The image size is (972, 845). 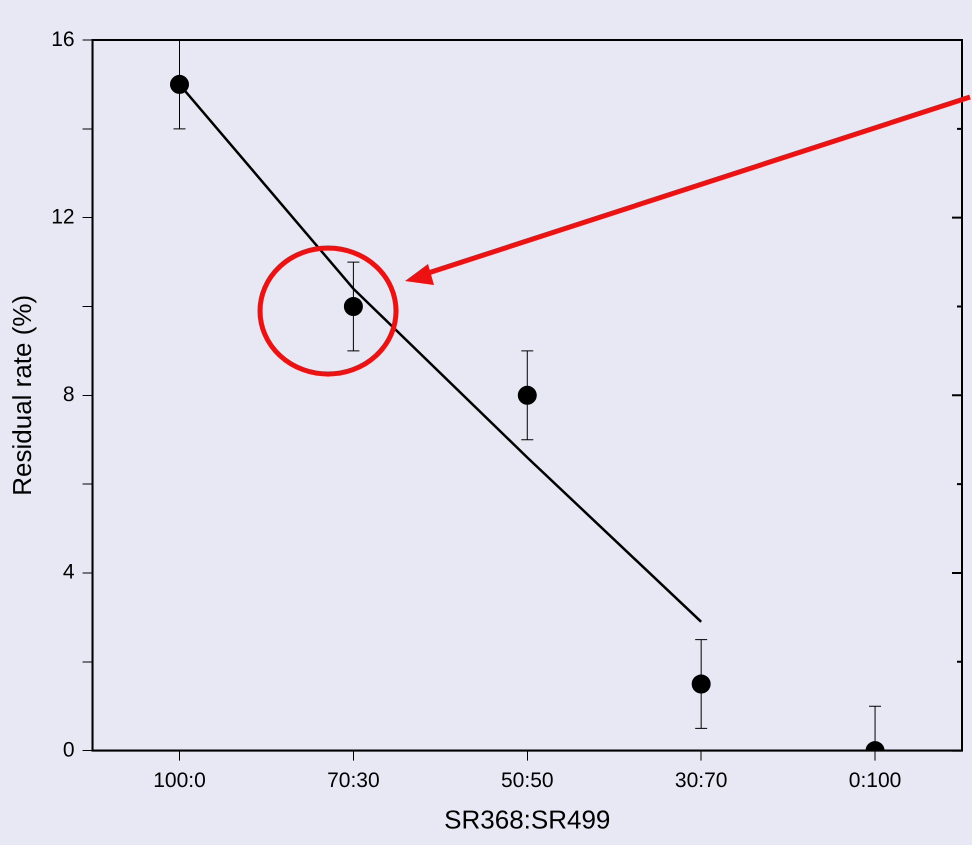 What do you see at coordinates (527, 780) in the screenshot?
I see `x-tick-label: 50:50` at bounding box center [527, 780].